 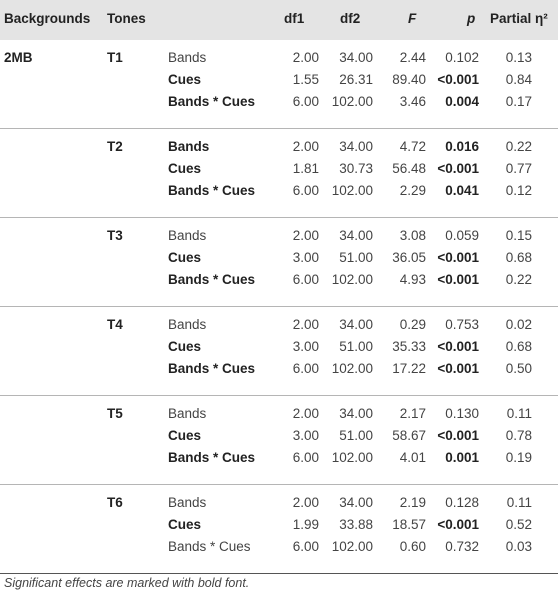 I want to click on header-p: p, so click(x=471, y=18).